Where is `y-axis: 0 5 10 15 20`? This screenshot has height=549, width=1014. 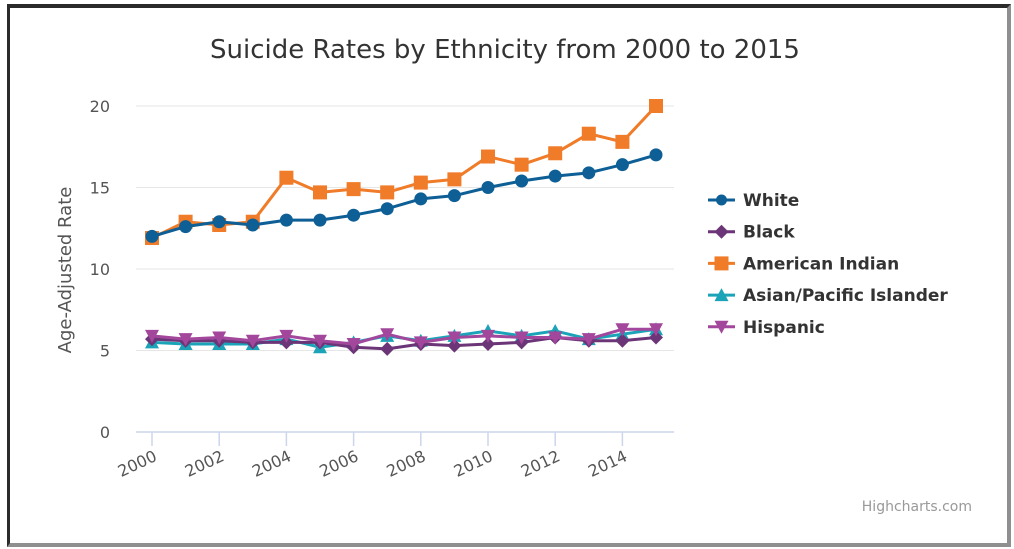
y-axis: 0 5 10 15 20 is located at coordinates (100, 269).